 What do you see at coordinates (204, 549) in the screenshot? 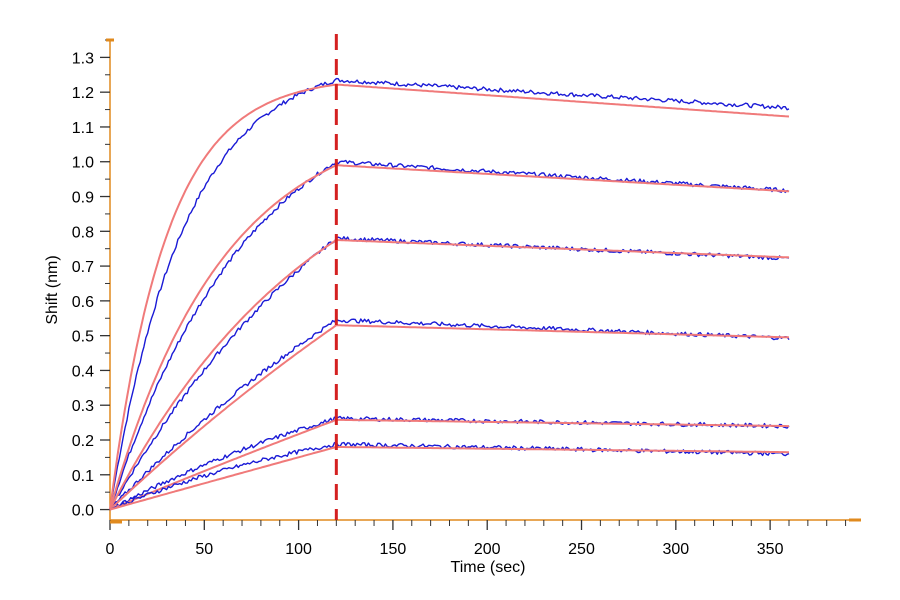
I see `x-tick-label: 50` at bounding box center [204, 549].